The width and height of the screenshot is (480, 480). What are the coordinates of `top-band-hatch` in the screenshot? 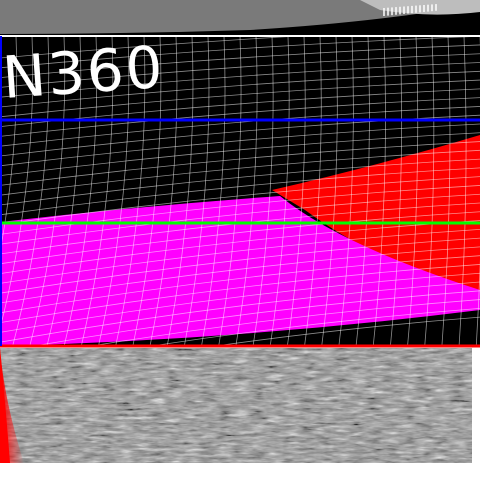 It's located at (410, 10).